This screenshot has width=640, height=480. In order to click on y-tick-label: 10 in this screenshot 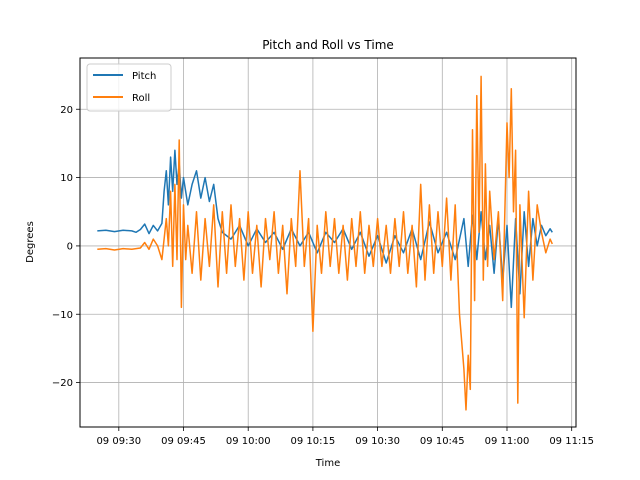, I will do `click(66, 178)`.